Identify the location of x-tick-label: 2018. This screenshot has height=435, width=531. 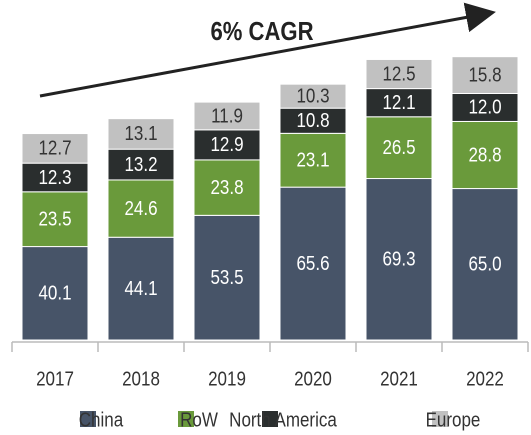
(141, 378).